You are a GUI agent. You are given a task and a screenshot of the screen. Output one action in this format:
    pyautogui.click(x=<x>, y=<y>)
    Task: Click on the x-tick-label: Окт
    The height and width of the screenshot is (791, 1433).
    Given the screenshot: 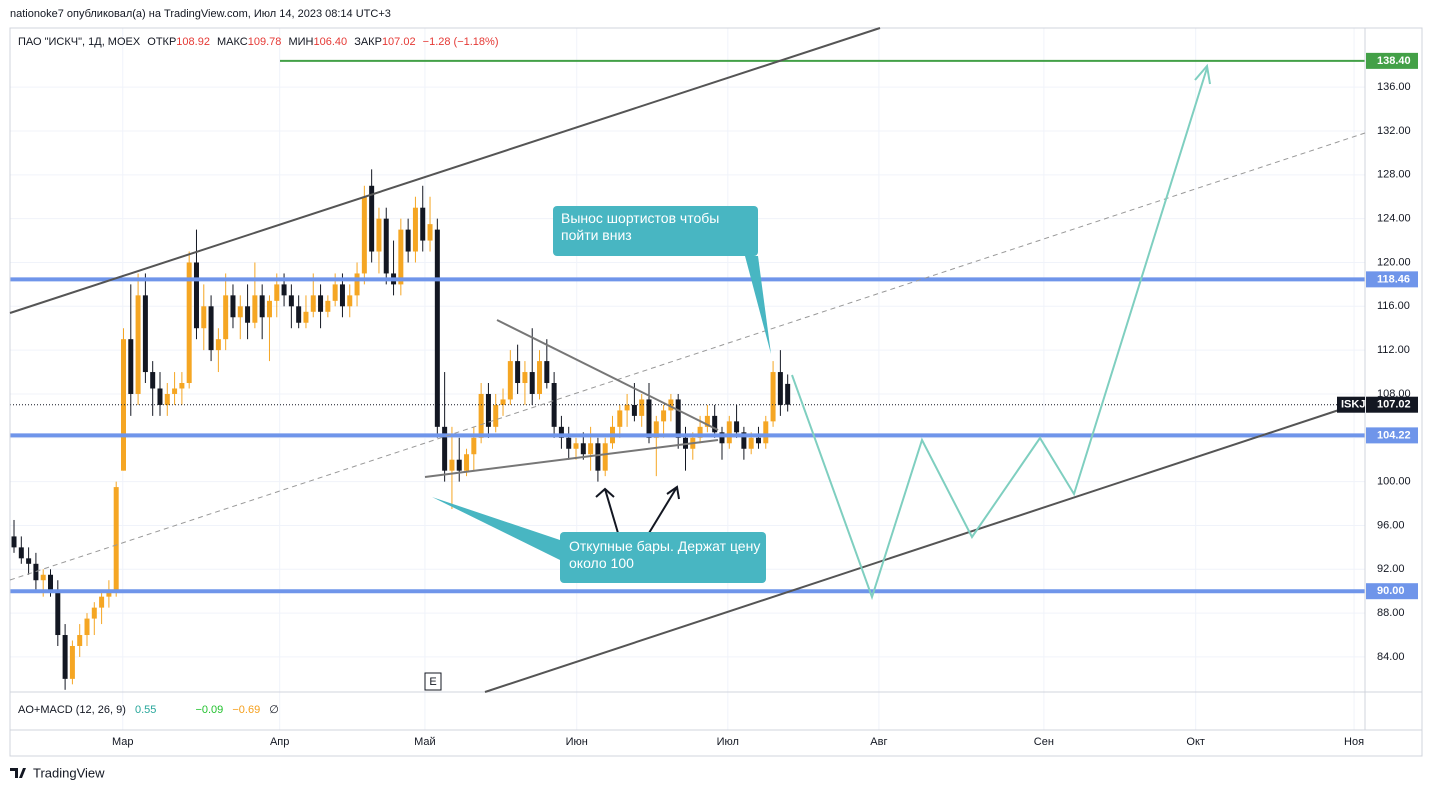 What is the action you would take?
    pyautogui.click(x=1195, y=742)
    